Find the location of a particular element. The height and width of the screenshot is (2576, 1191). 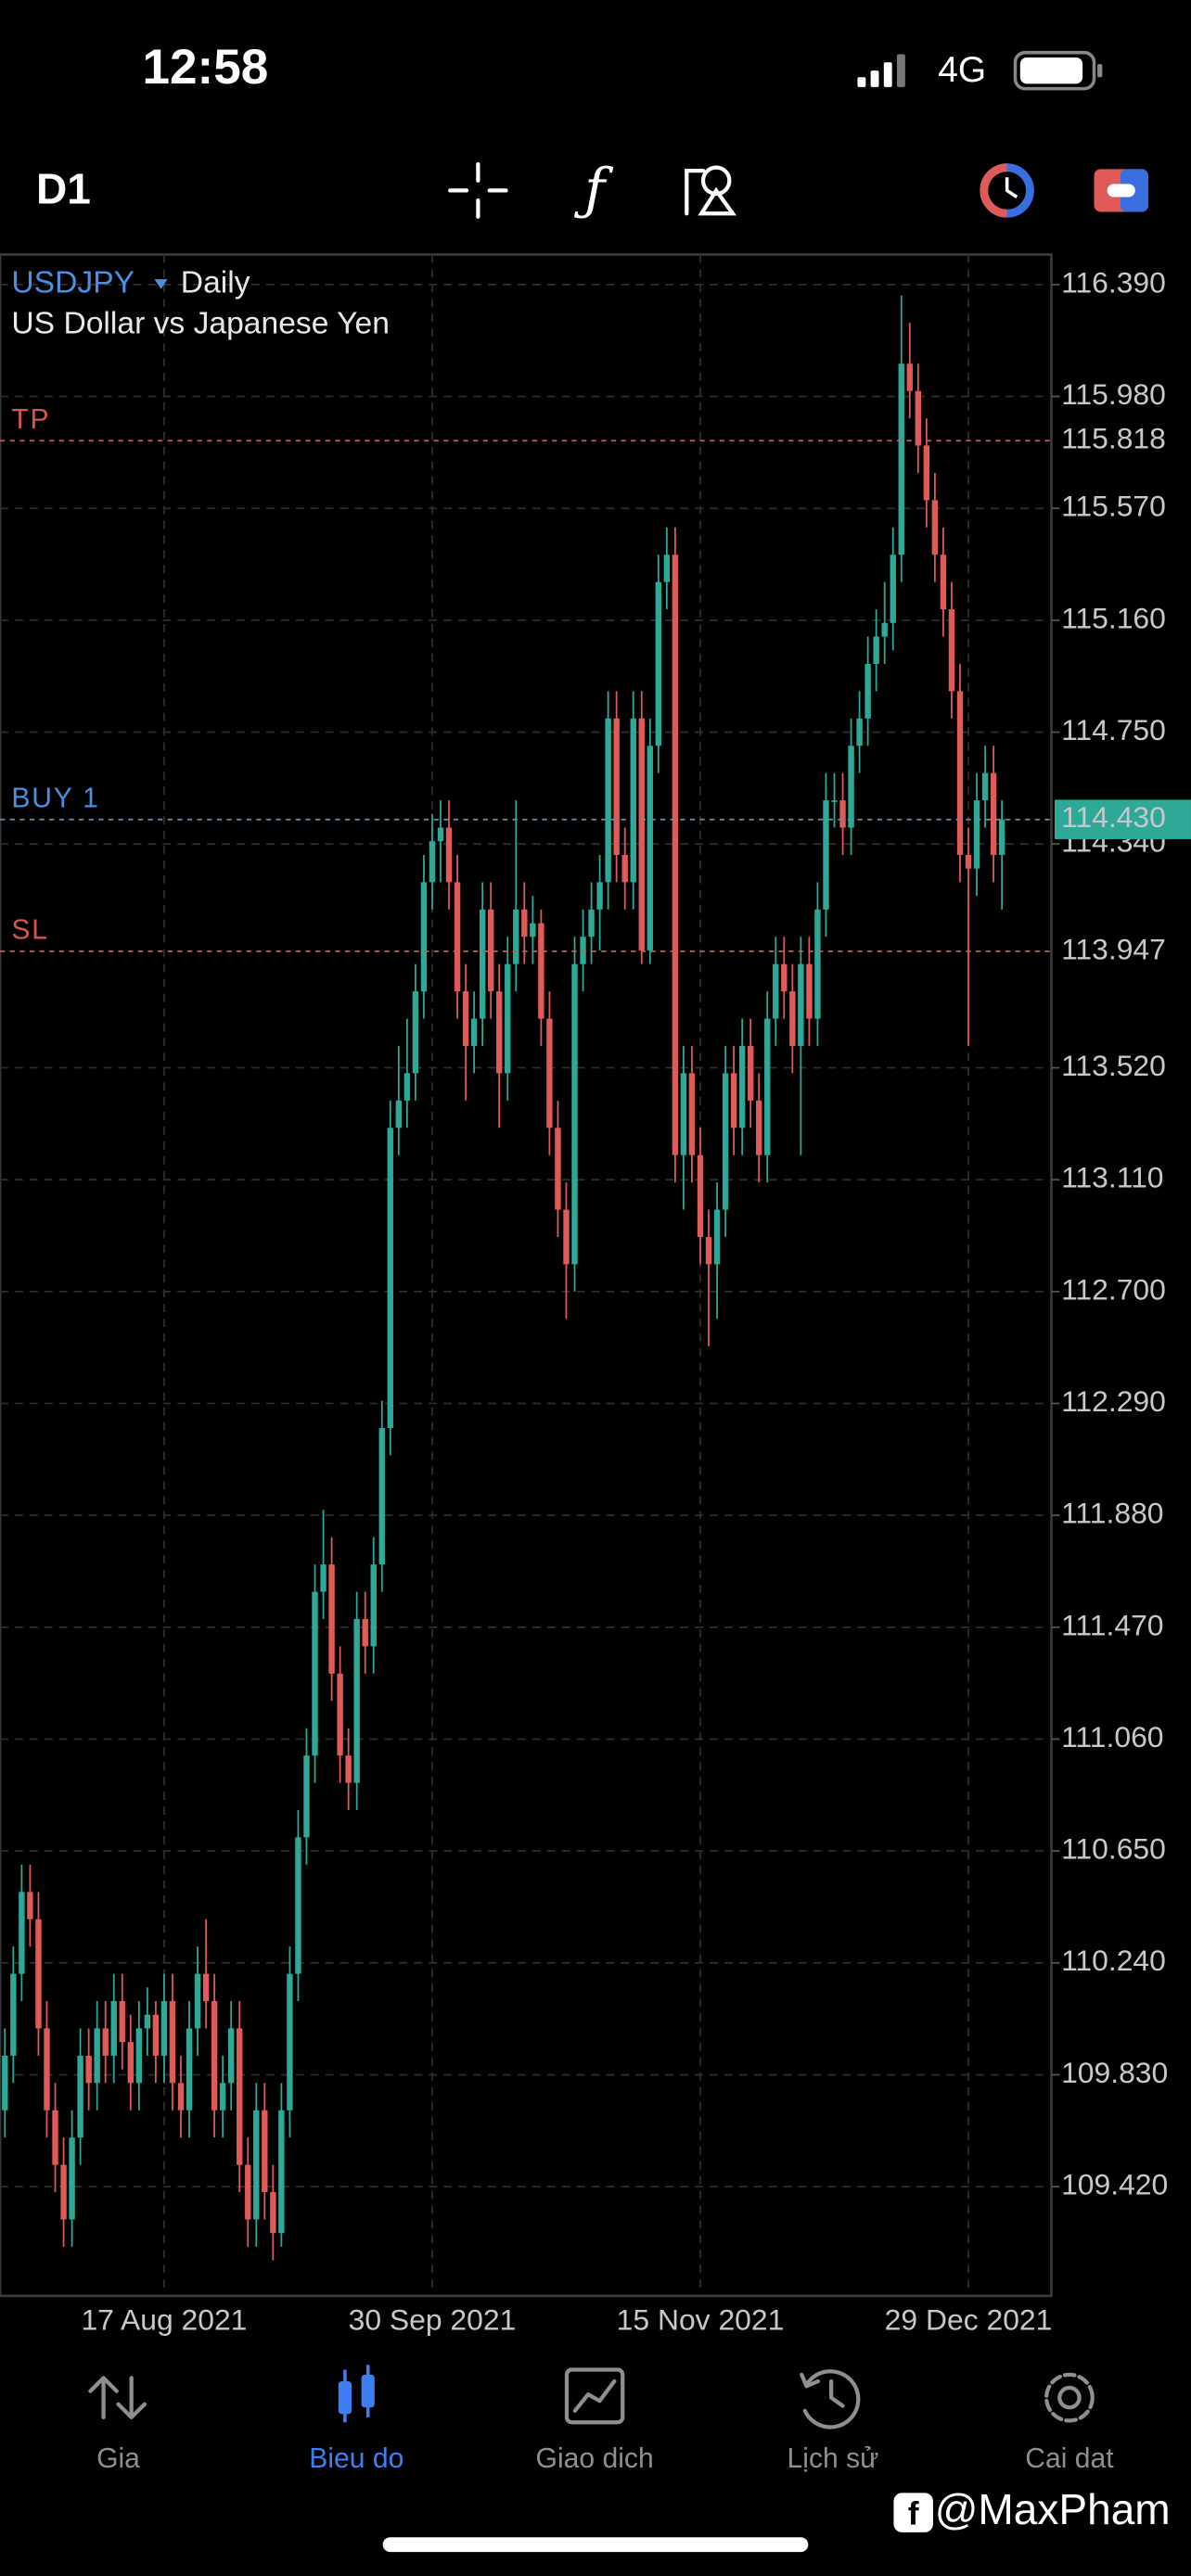

y-tick-label: 115.570 is located at coordinates (1113, 506).